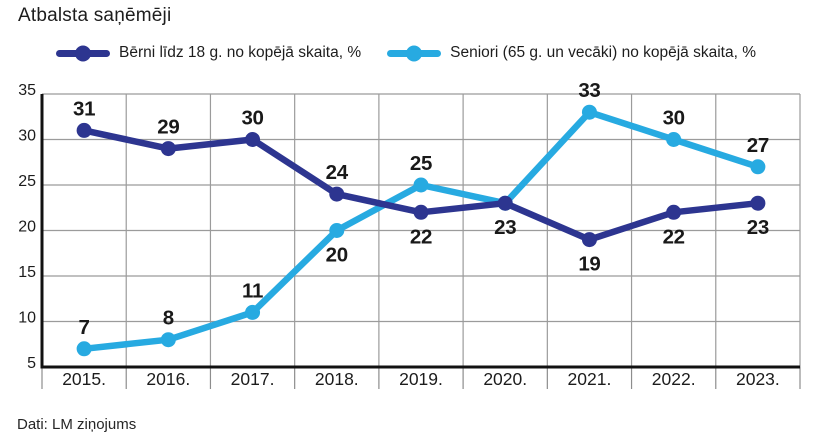 The height and width of the screenshot is (448, 820). Describe the element at coordinates (27, 272) in the screenshot. I see `y-axis-label: 15` at that location.